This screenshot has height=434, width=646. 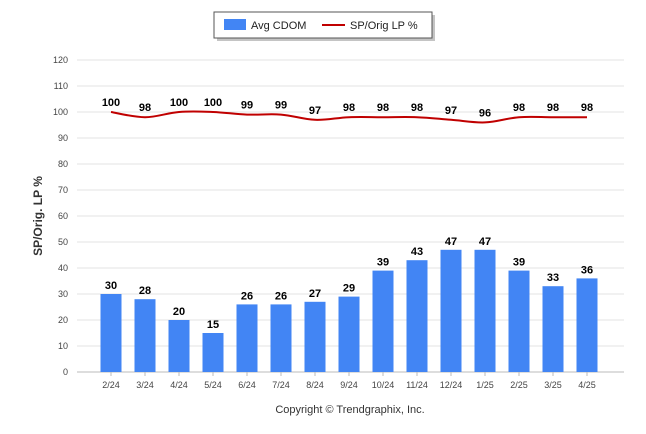 What do you see at coordinates (61, 86) in the screenshot?
I see `y-tick-label: 110` at bounding box center [61, 86].